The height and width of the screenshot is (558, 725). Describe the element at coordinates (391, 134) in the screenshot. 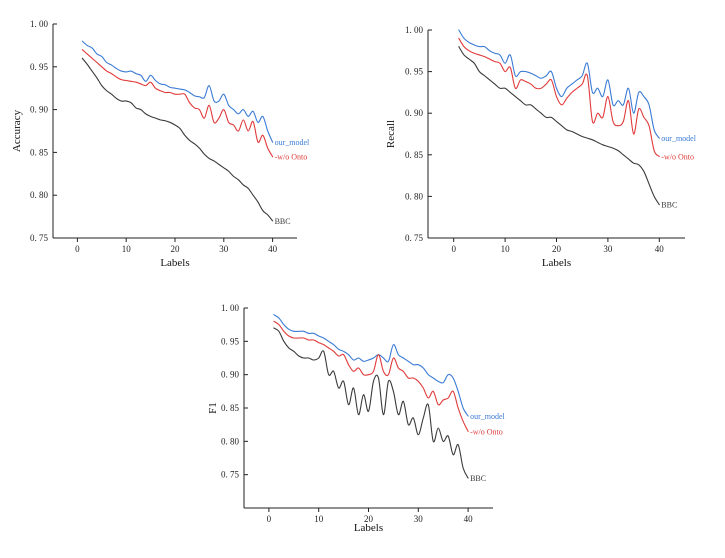

I see `y-axis-title: Recall` at that location.